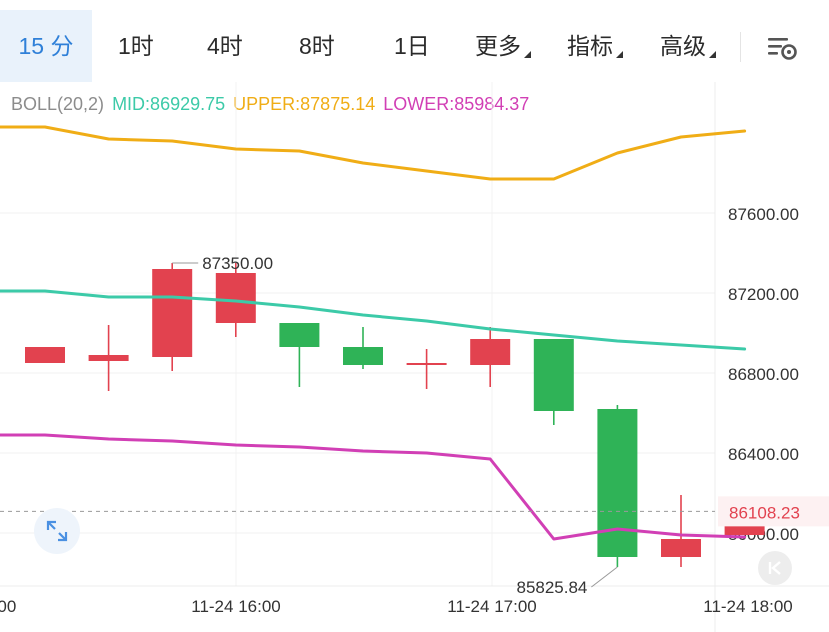 The image size is (829, 632). I want to click on low-marker-line, so click(604, 577).